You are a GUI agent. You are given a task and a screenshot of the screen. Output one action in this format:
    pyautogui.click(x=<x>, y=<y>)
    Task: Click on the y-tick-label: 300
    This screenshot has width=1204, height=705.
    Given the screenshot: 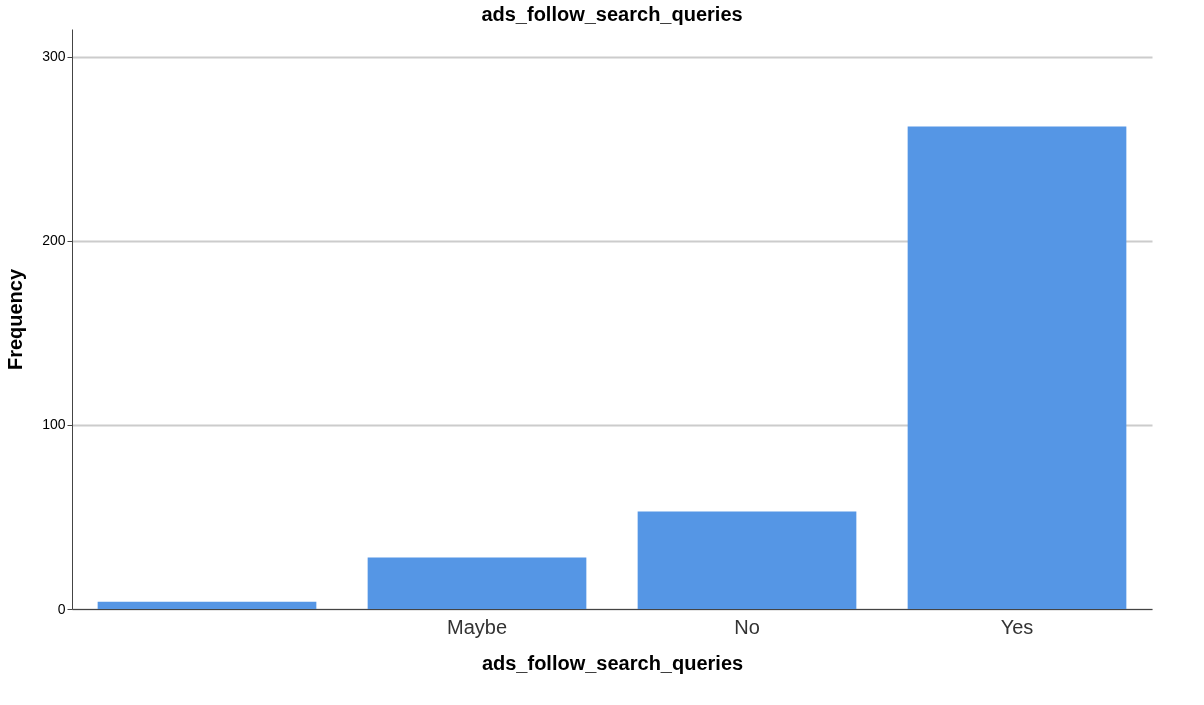 What is the action you would take?
    pyautogui.click(x=54, y=56)
    